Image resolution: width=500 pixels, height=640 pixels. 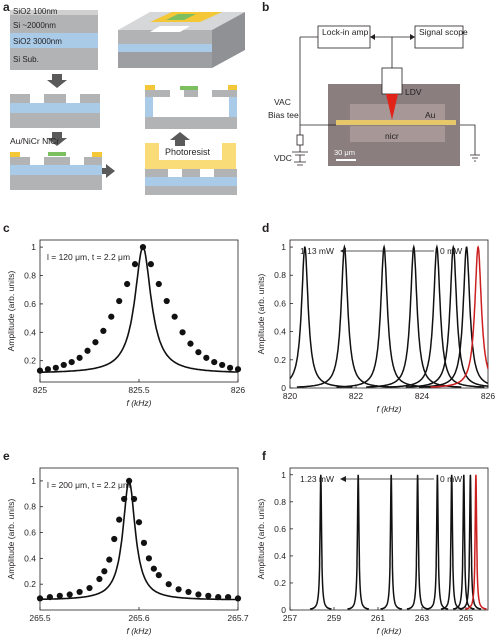 What do you see at coordinates (139, 540) in the screenshot?
I see `fit-line-e` at bounding box center [139, 540].